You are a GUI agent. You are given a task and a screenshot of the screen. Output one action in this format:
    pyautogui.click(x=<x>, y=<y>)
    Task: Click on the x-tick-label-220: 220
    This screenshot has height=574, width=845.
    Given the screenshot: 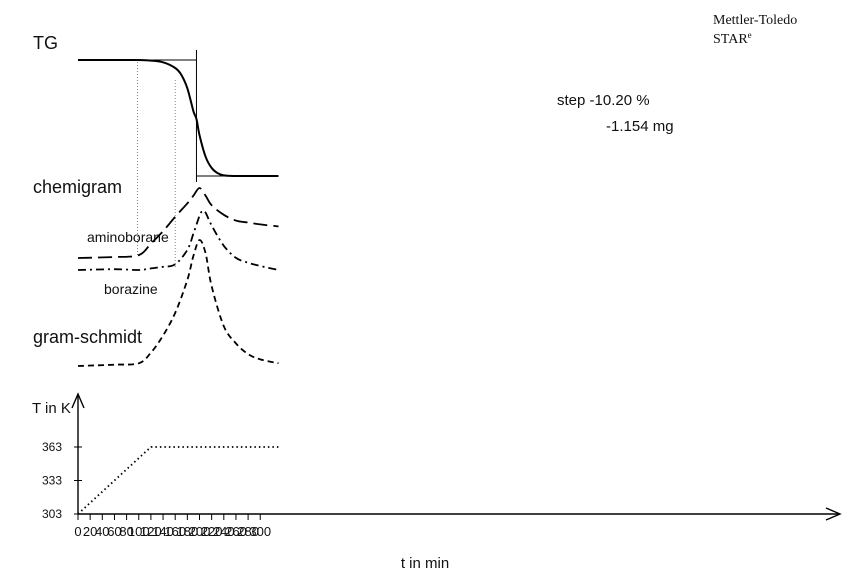 What is the action you would take?
    pyautogui.click(x=212, y=531)
    